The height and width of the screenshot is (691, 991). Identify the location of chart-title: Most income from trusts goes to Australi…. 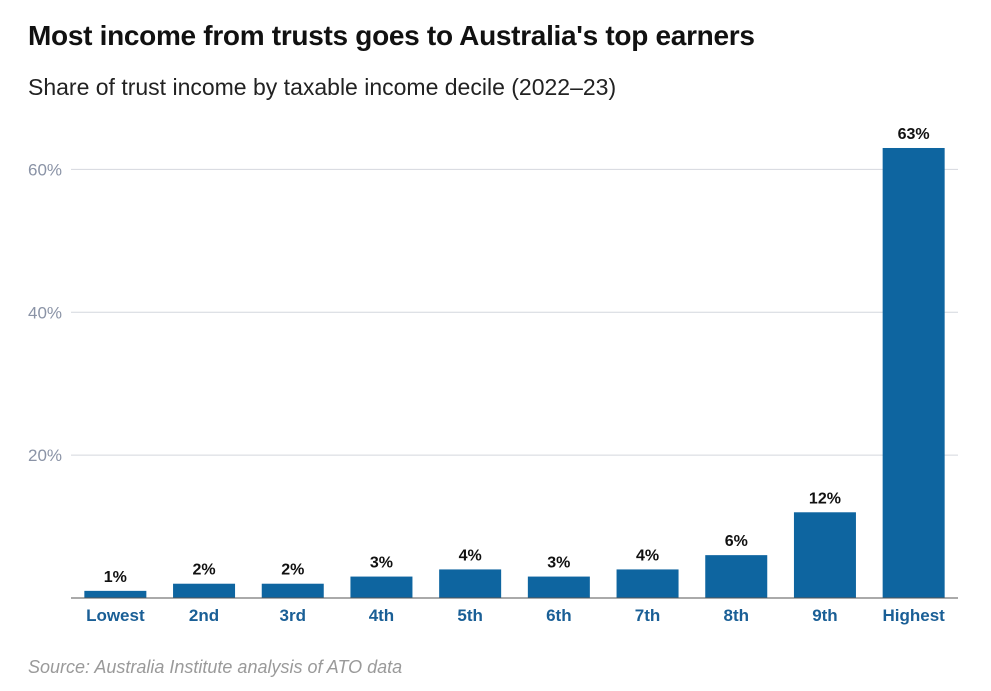
(391, 35).